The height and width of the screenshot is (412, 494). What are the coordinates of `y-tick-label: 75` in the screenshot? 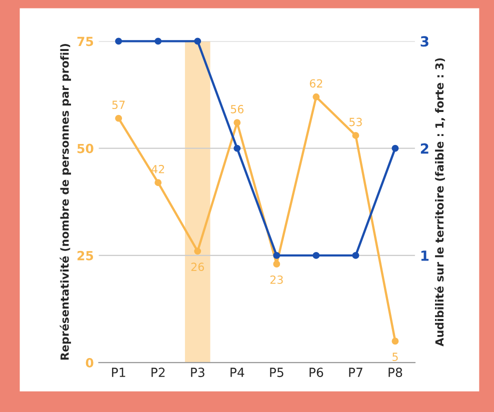 It's located at (85, 41).